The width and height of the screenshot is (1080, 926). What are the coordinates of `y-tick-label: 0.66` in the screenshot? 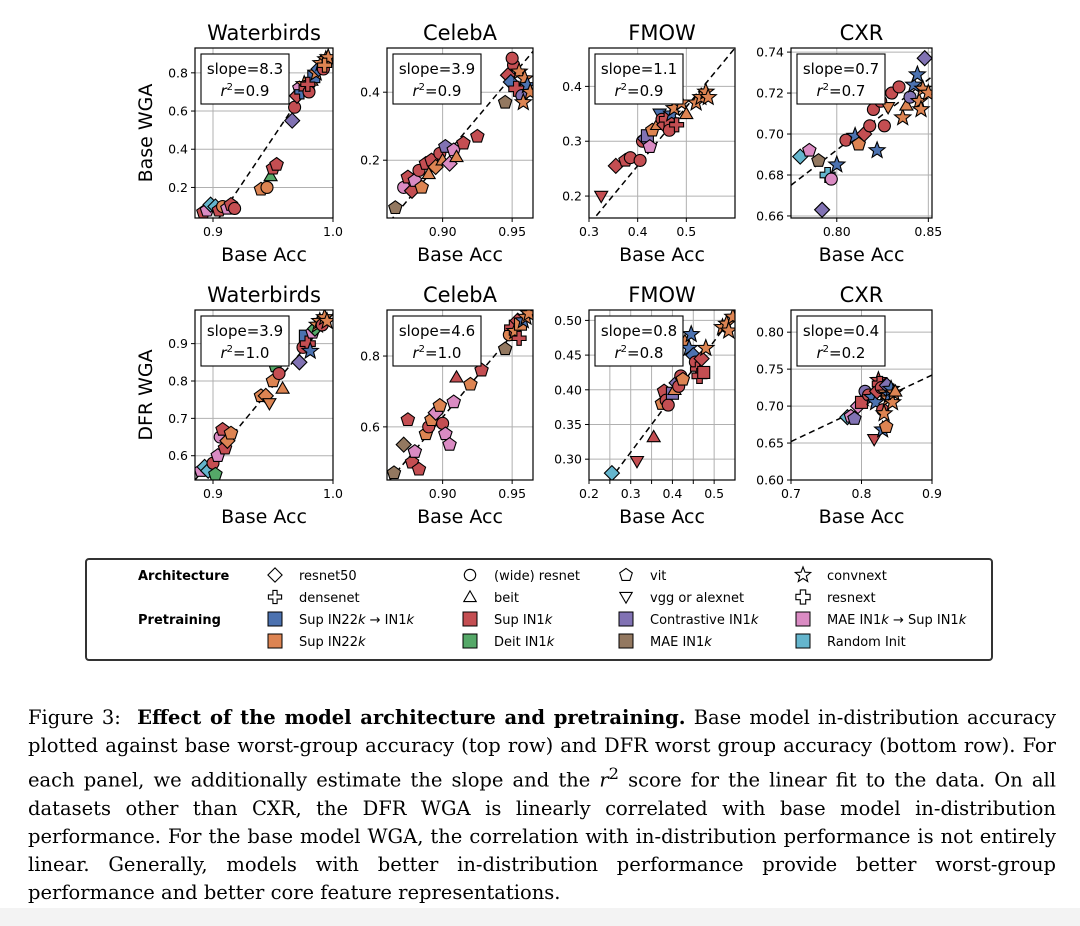 It's located at (770, 215).